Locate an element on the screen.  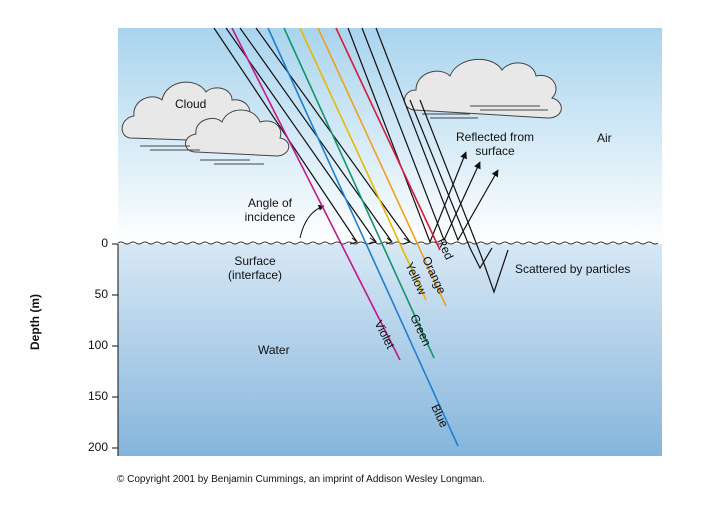
depth-tick-200: 200 is located at coordinates (97, 447).